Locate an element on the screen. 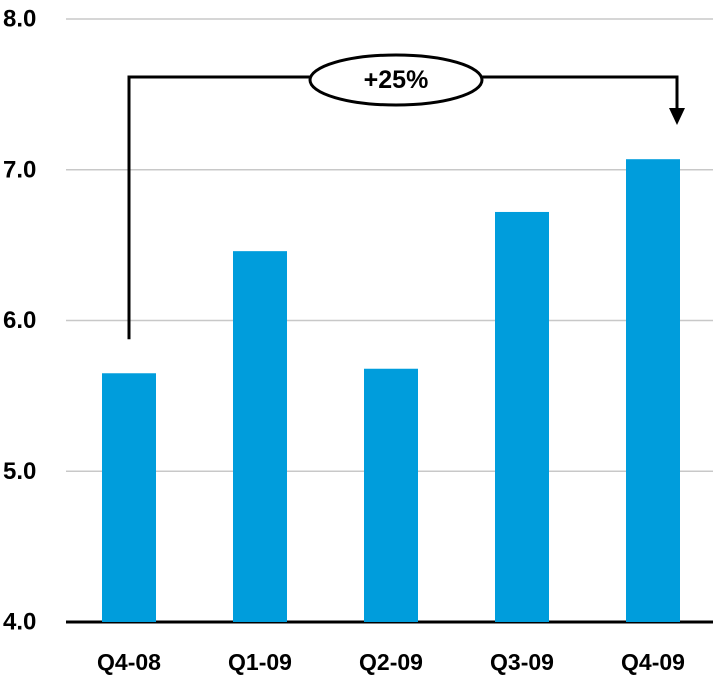  x-tick-label: Q1-09 is located at coordinates (260, 662).